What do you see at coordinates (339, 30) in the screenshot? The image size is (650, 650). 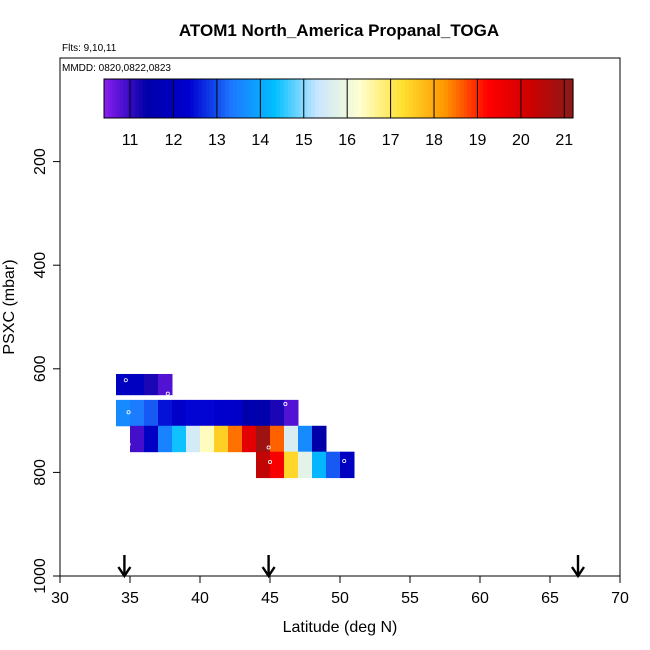 I see `chart-title: ATOM1 North_America Propanal_TOGA` at bounding box center [339, 30].